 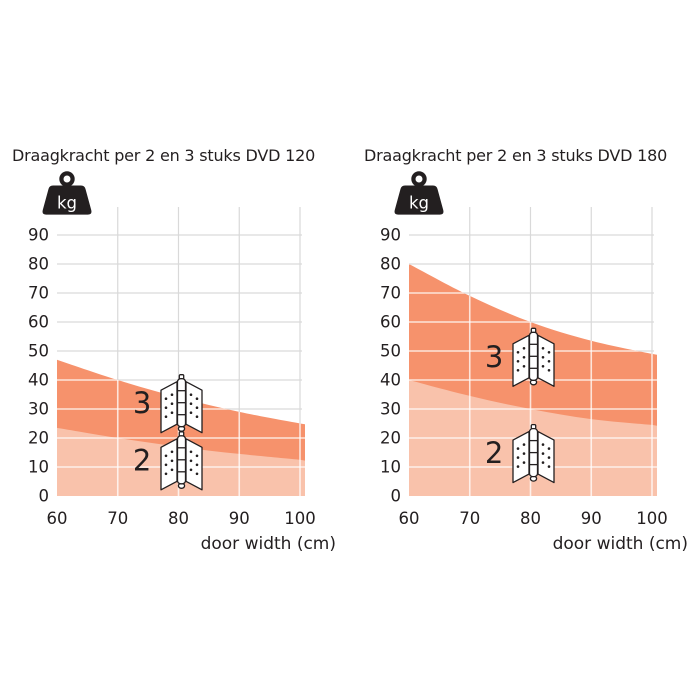 What do you see at coordinates (516, 155) in the screenshot?
I see `chart-title-dvd180: Draagkracht per 2 en 3 stuks DVD 180` at bounding box center [516, 155].